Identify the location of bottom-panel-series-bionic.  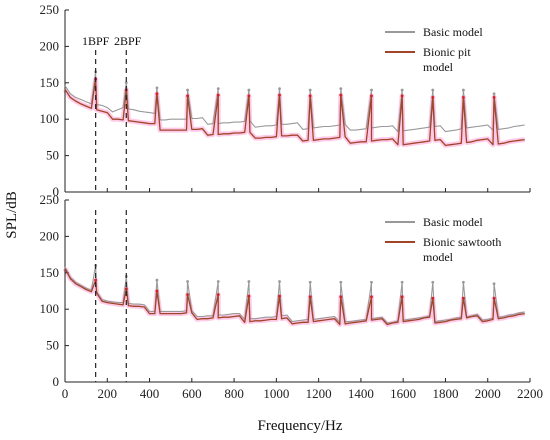
(294, 297).